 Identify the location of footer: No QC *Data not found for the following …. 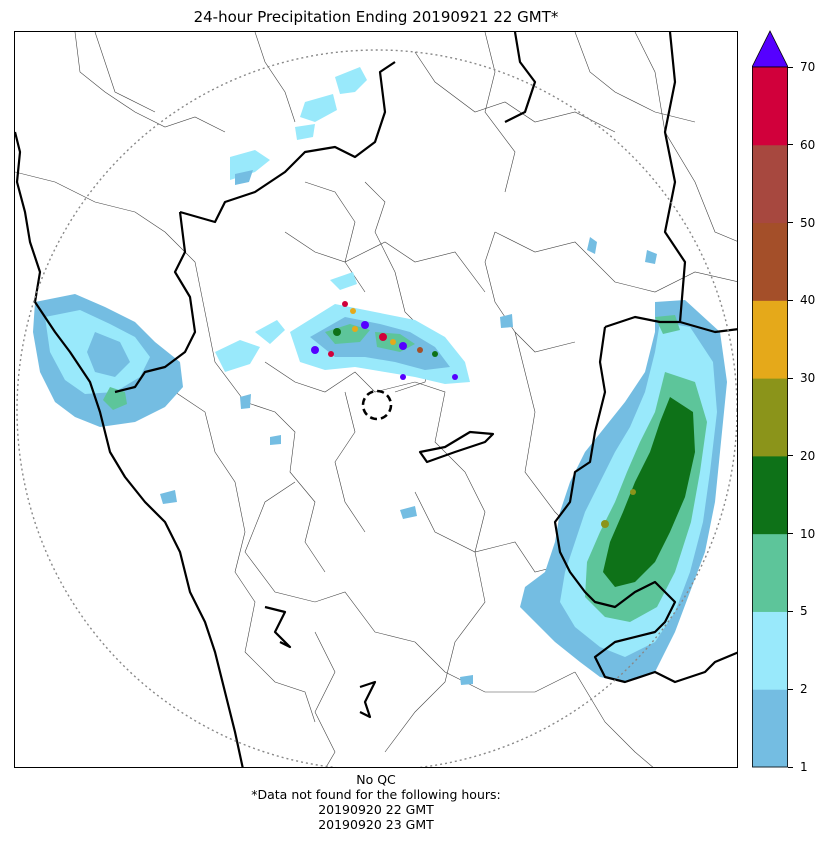
(376, 802).